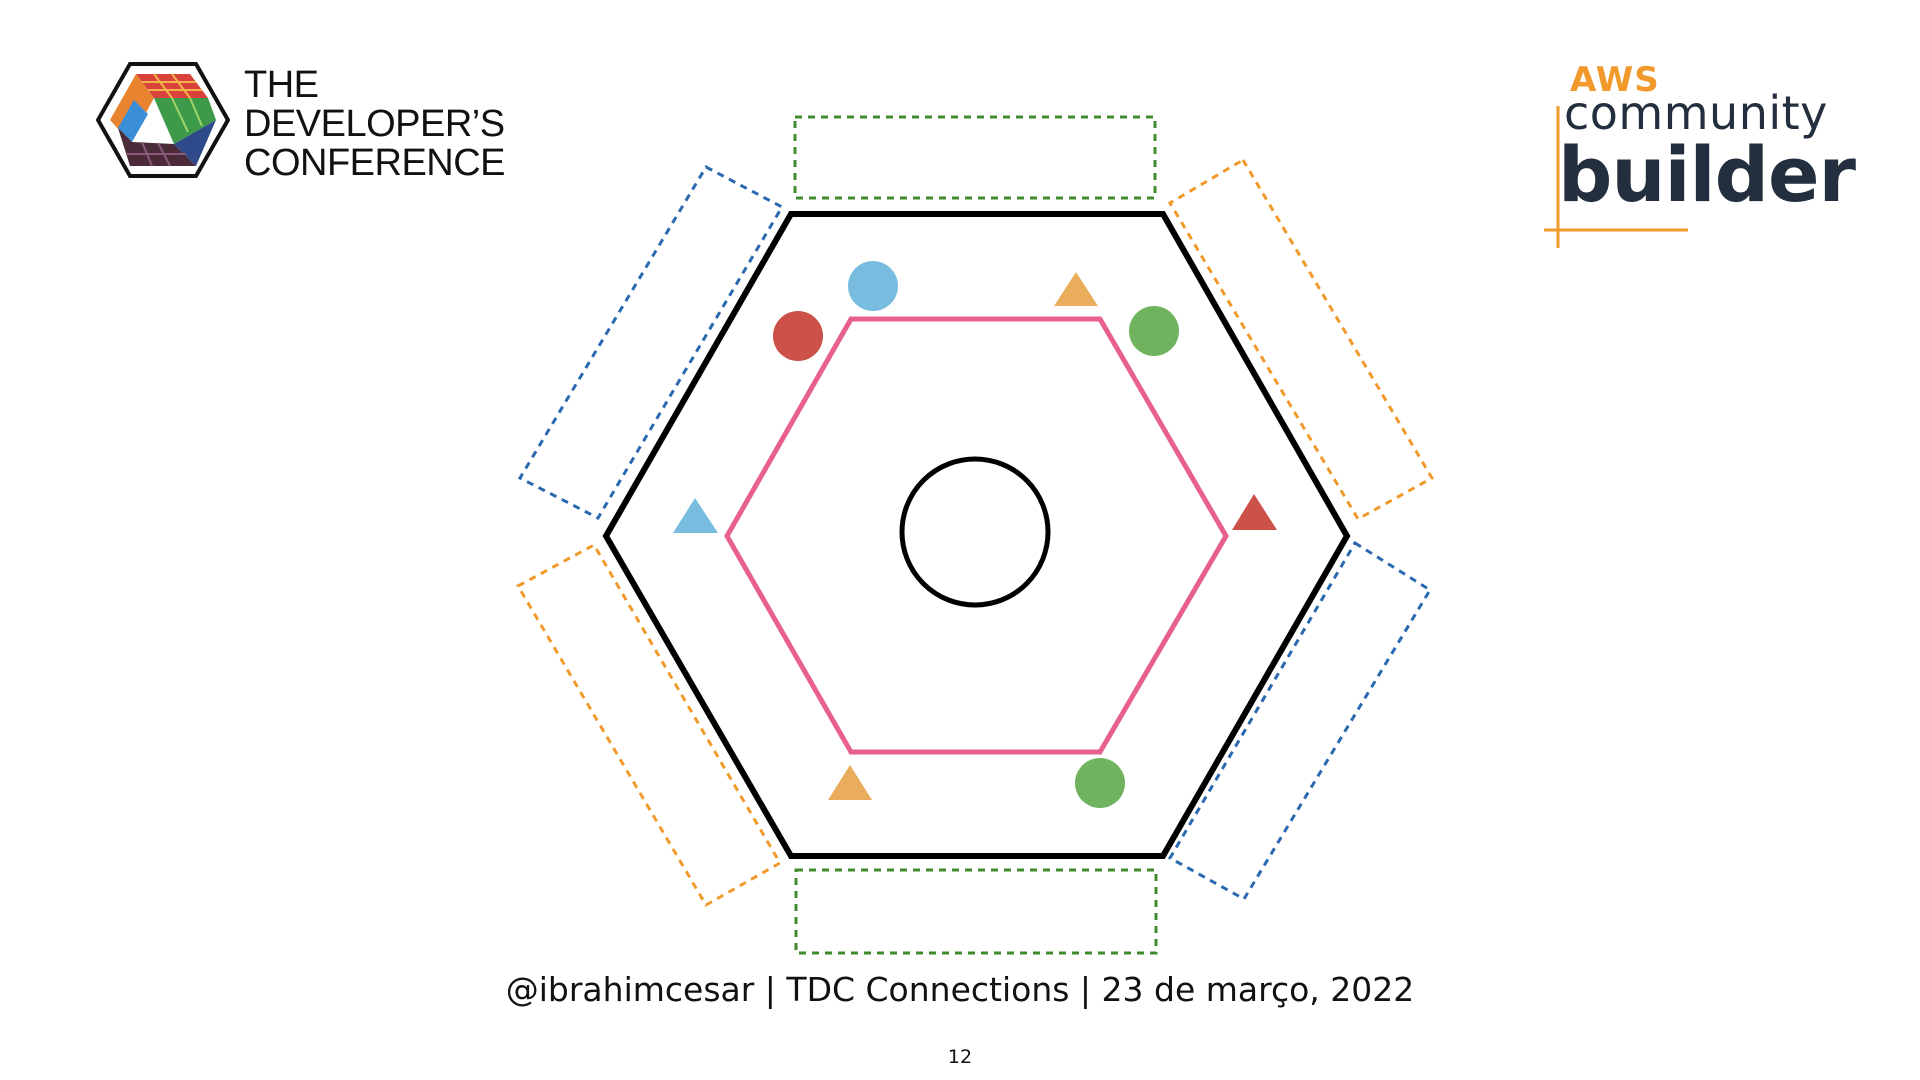  What do you see at coordinates (1696, 113) in the screenshot?
I see `aws-community-label: community` at bounding box center [1696, 113].